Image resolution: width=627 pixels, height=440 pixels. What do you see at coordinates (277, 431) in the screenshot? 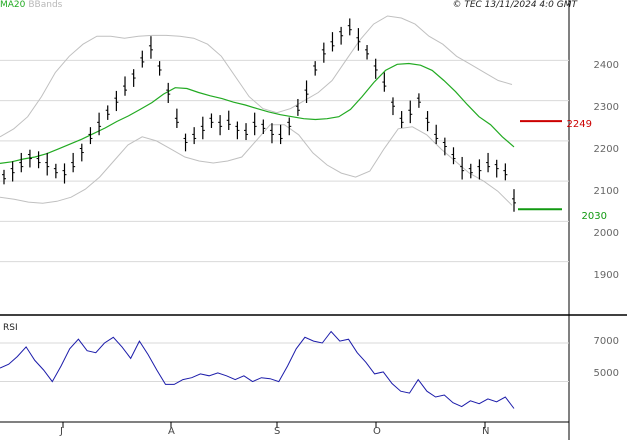
I see `x-tick-s: S` at bounding box center [277, 431].